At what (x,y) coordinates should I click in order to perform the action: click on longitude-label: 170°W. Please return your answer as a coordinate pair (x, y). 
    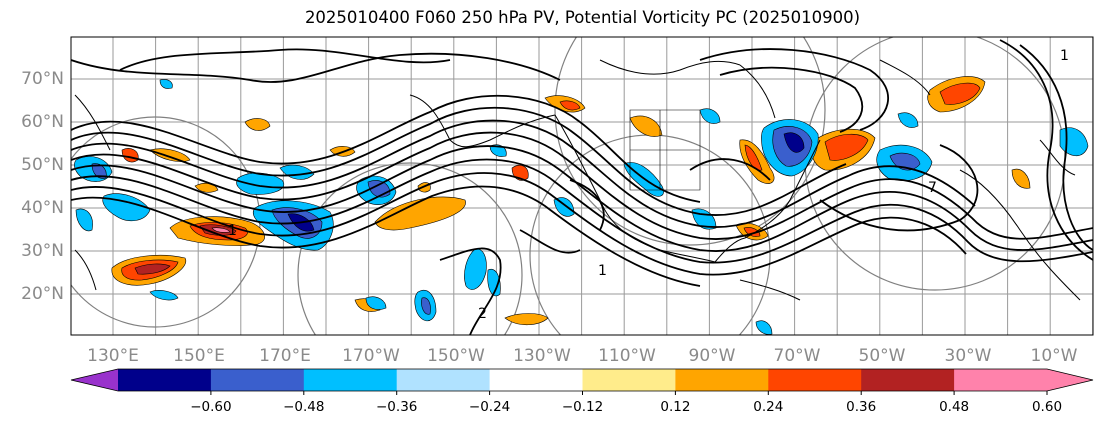
    Looking at the image, I should click on (371, 356).